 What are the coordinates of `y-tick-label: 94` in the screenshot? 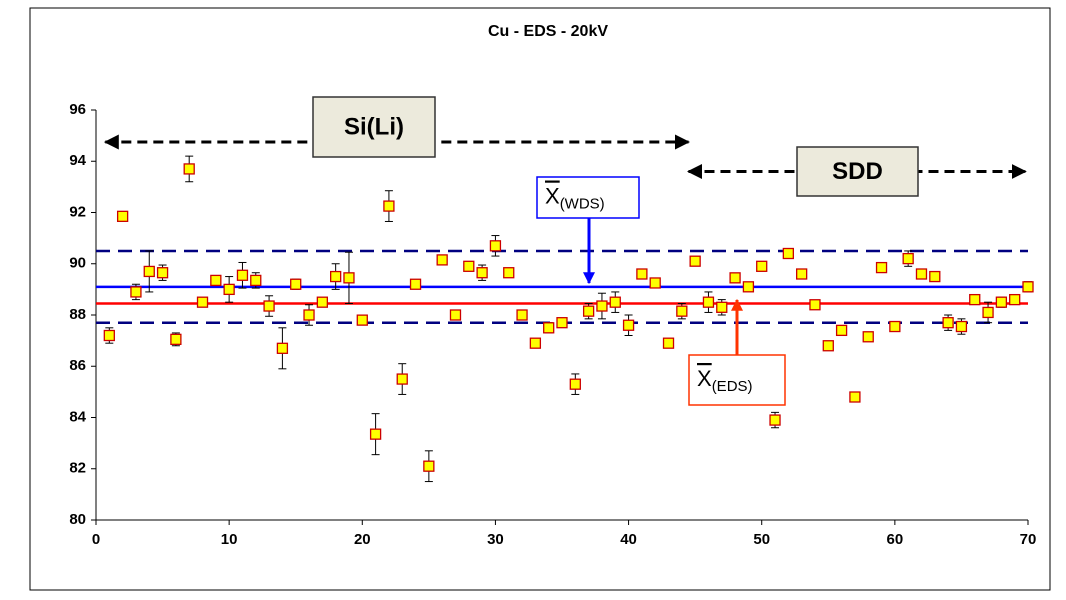 It's located at (77, 160).